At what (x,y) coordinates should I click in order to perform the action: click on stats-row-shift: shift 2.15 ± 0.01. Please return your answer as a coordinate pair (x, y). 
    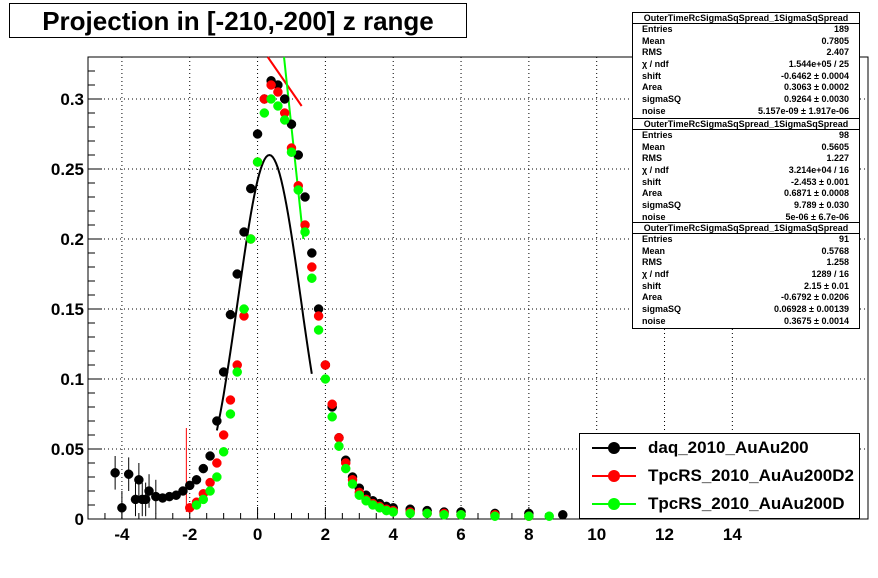
    Looking at the image, I should click on (746, 287).